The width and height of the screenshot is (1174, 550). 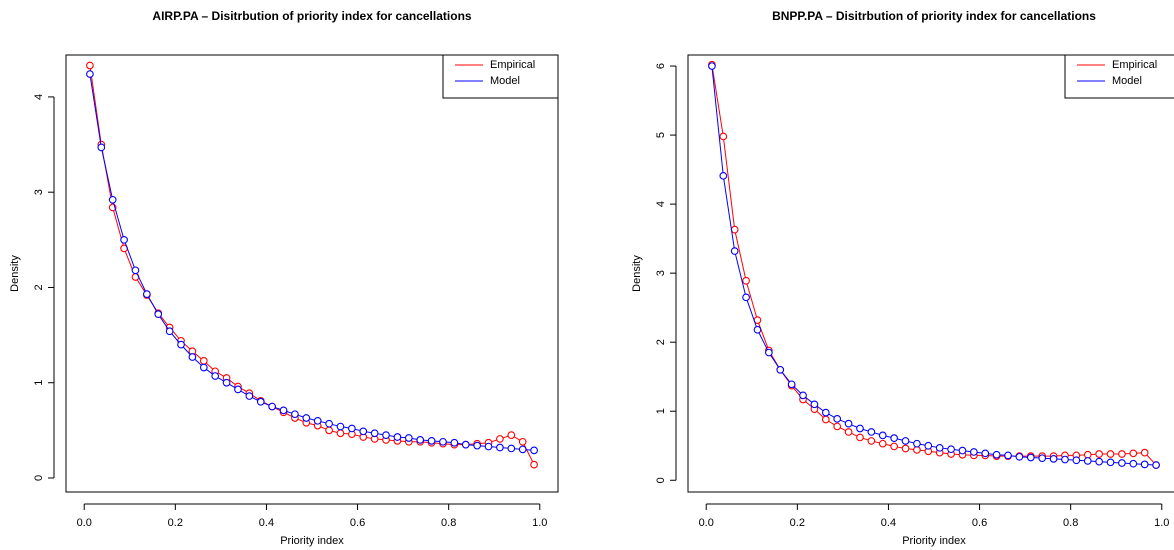 What do you see at coordinates (505, 81) in the screenshot?
I see `legend-label: Model` at bounding box center [505, 81].